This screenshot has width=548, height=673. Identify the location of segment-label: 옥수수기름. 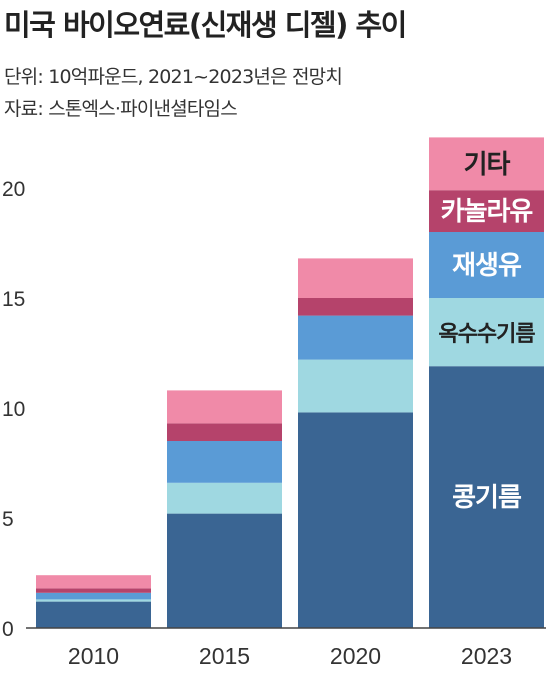
(486, 334).